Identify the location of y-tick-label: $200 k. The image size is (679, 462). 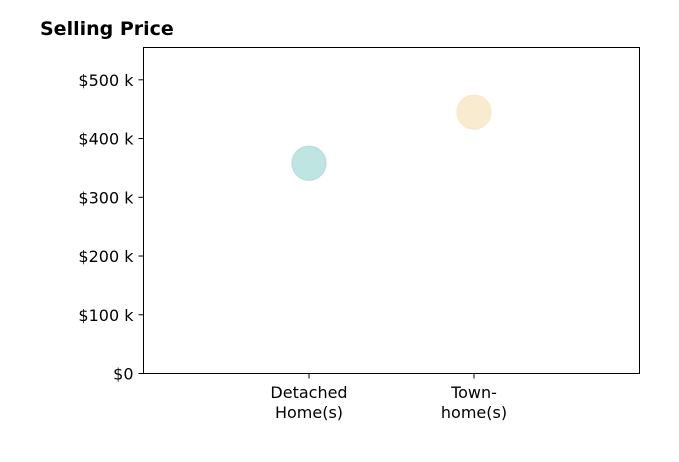
(106, 256).